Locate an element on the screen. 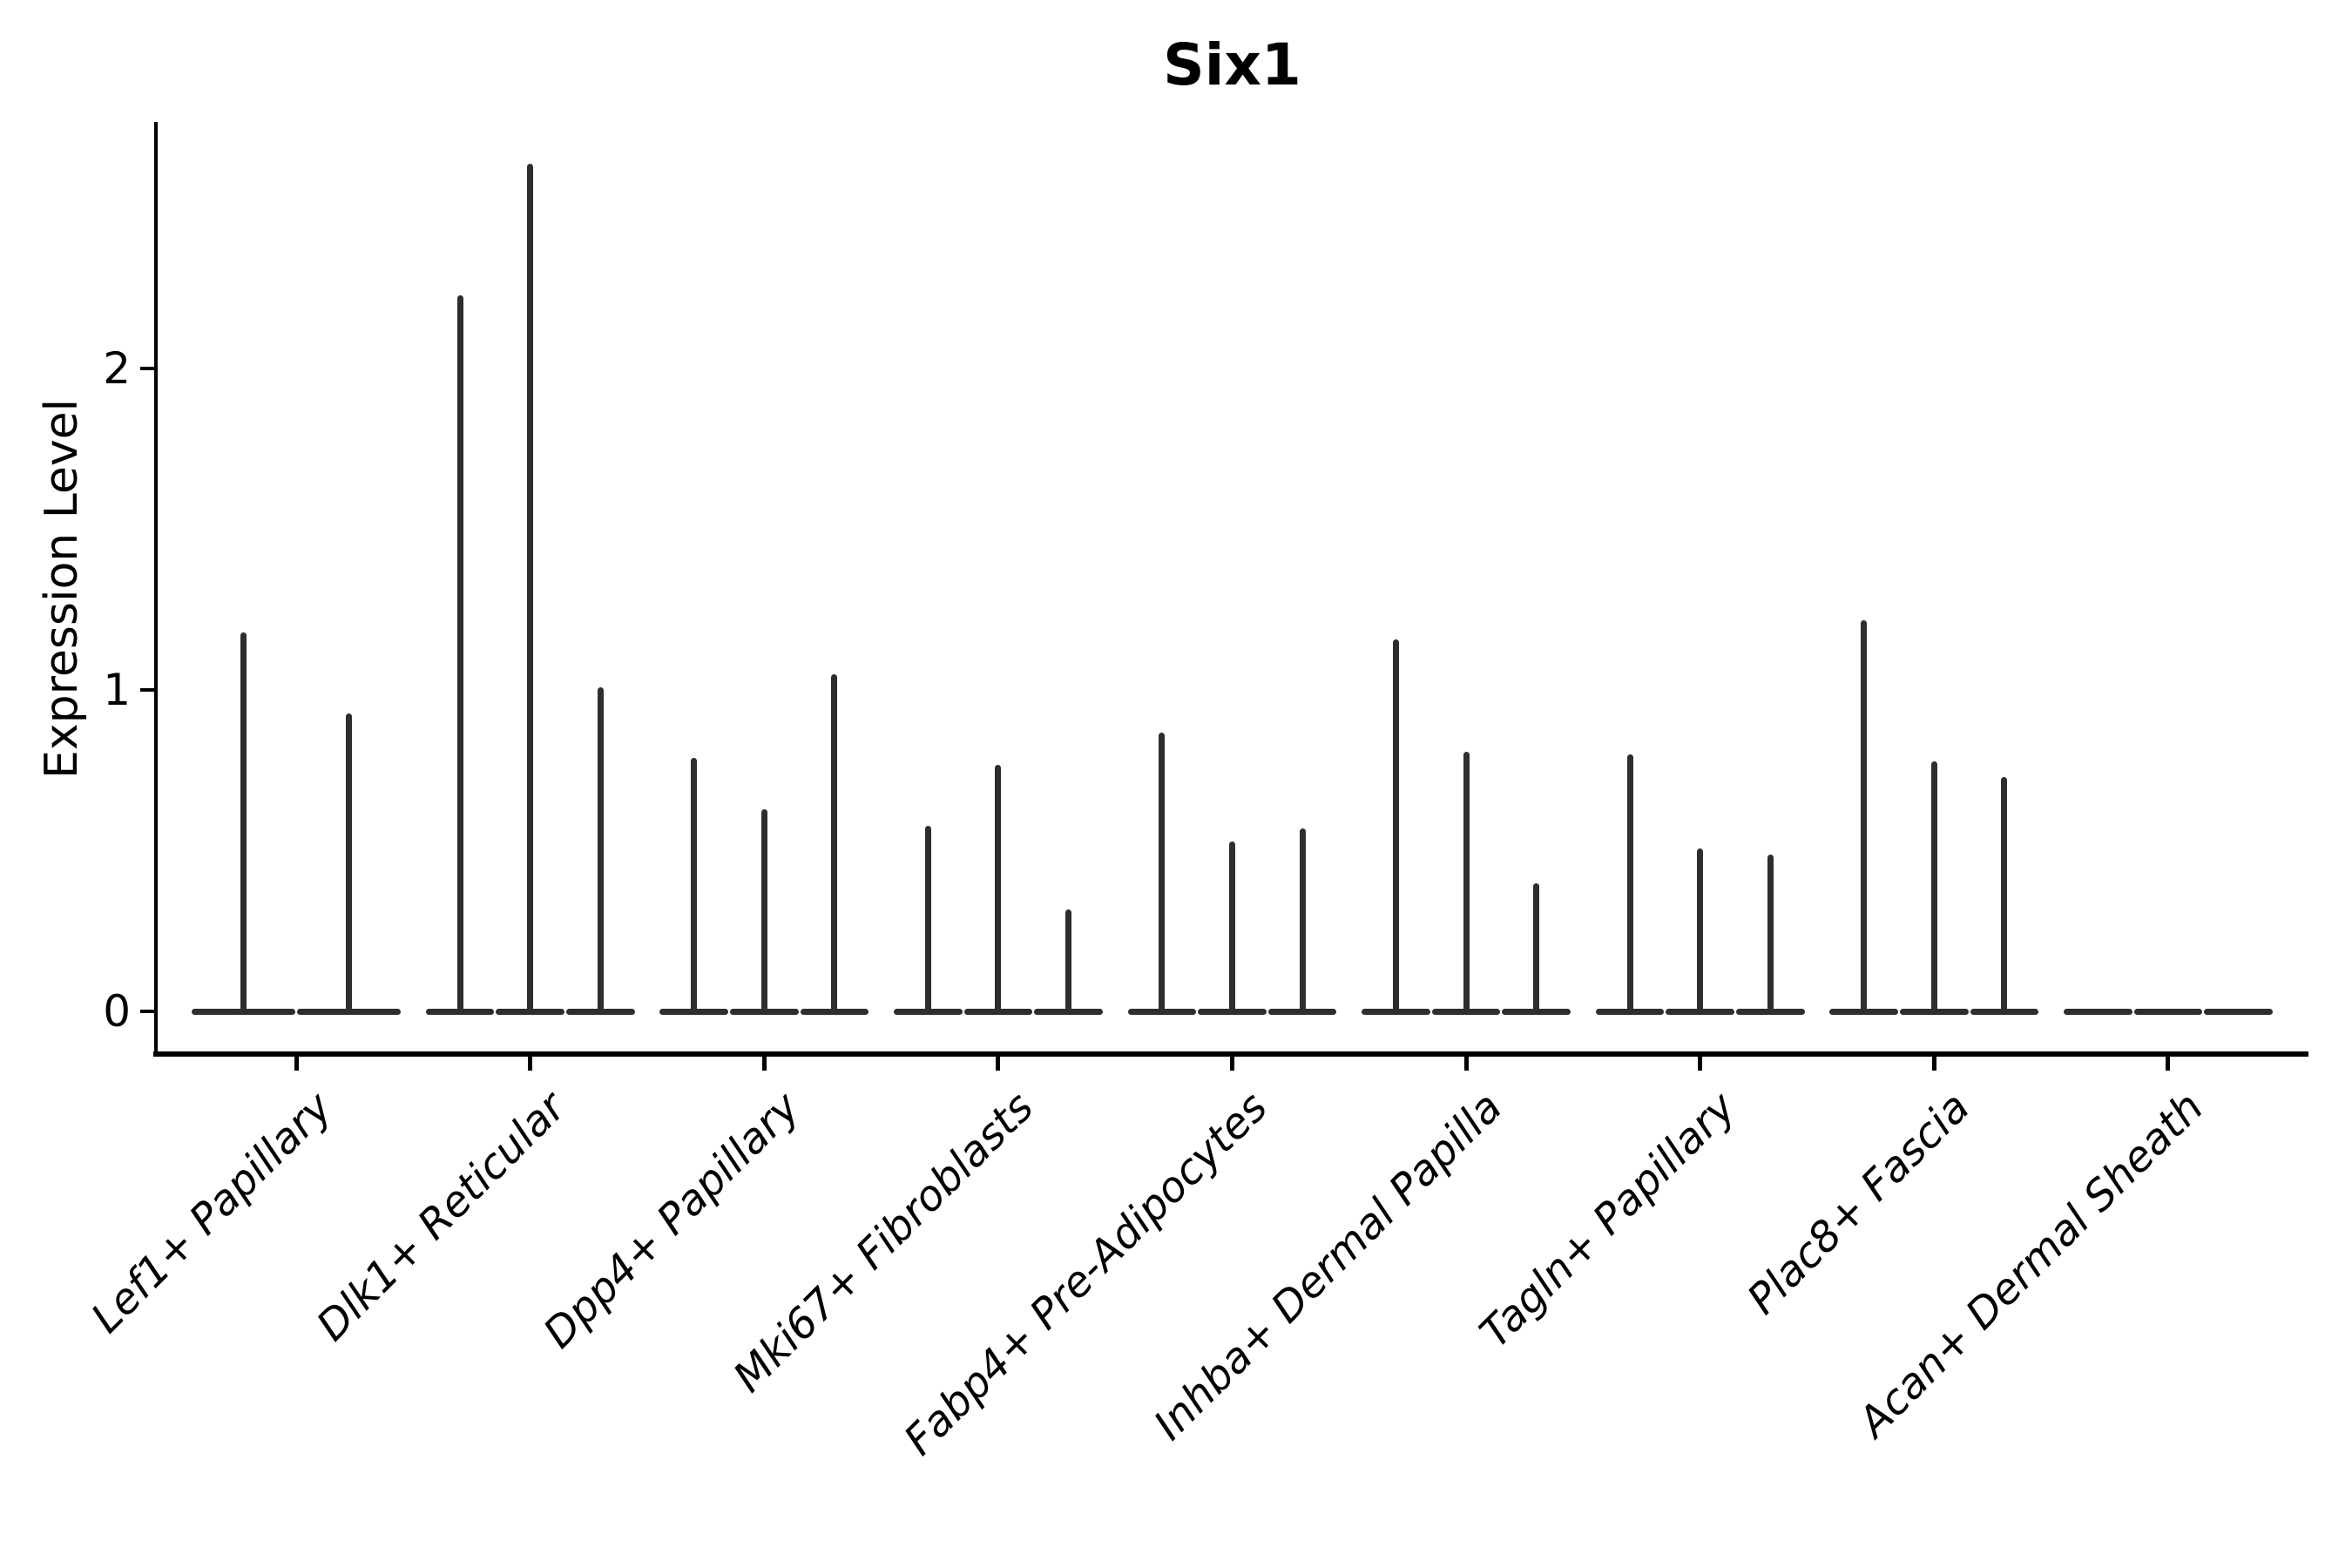 The height and width of the screenshot is (1568, 2352). x-tick-label: Plac8+ Fascia is located at coordinates (1859, 1203).